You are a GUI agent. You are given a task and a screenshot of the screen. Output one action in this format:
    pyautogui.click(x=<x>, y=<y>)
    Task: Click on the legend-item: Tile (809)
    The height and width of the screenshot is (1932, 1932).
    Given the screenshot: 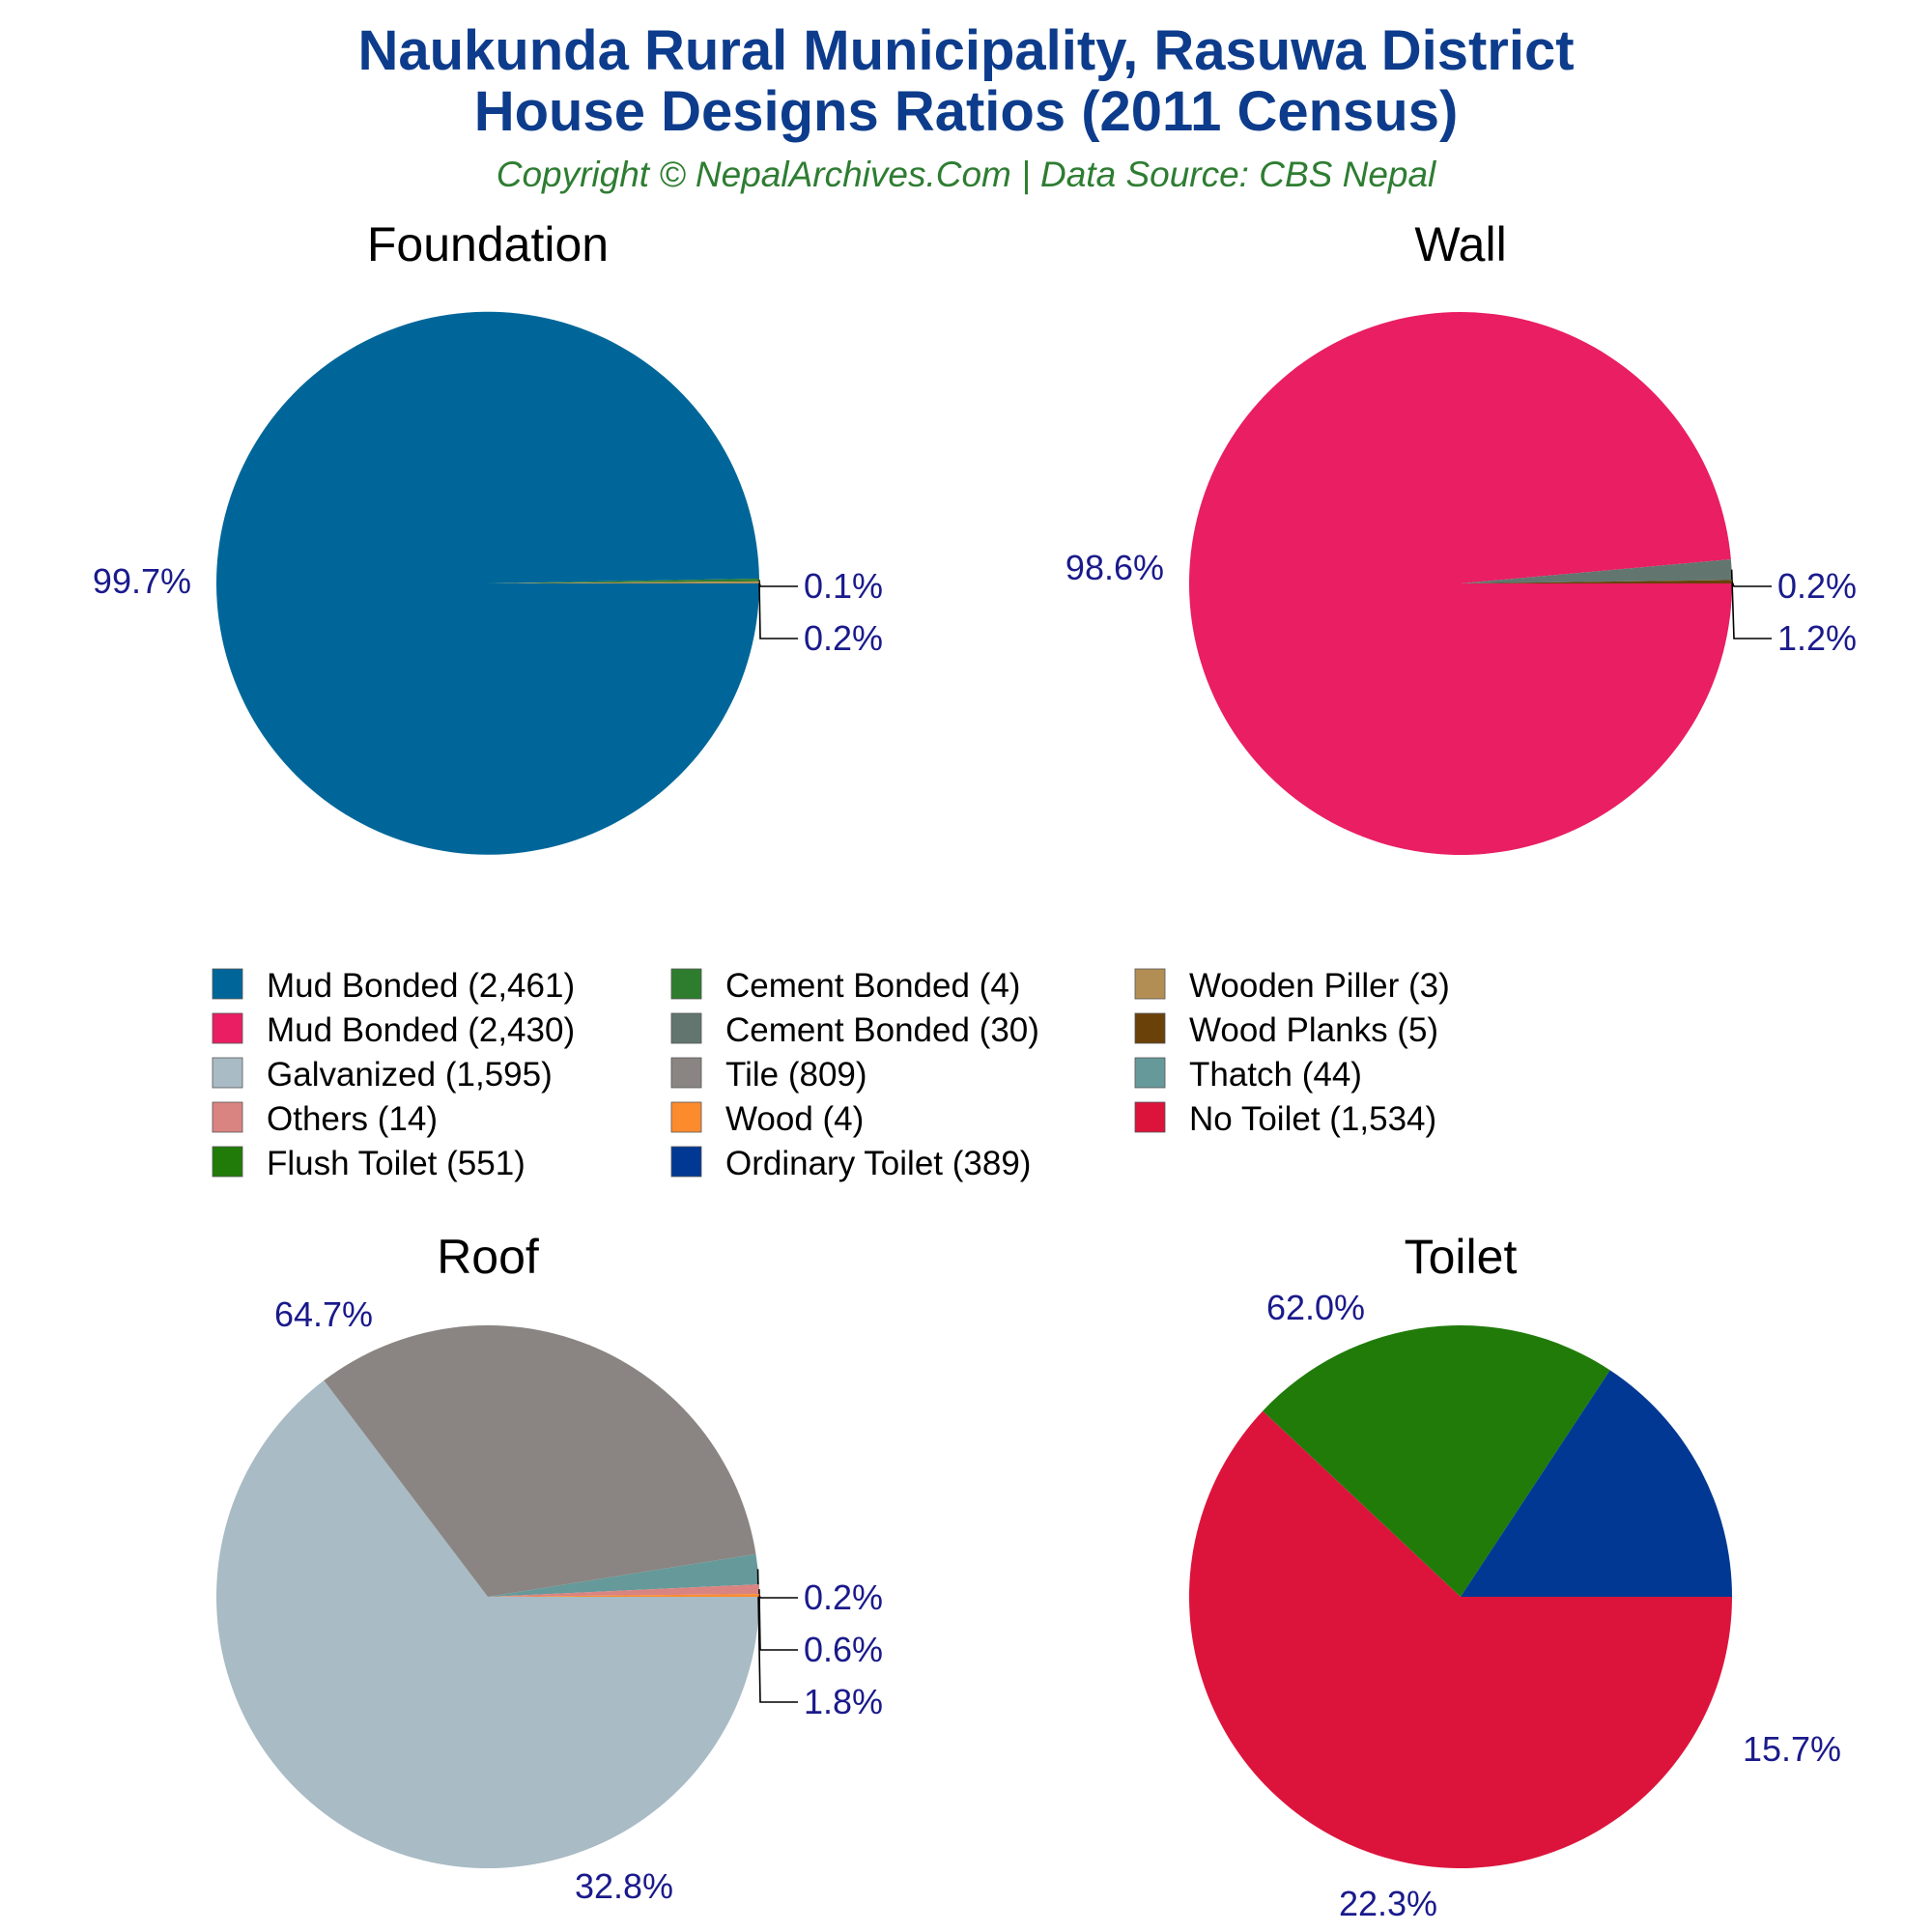 What is the action you would take?
    pyautogui.click(x=768, y=1075)
    